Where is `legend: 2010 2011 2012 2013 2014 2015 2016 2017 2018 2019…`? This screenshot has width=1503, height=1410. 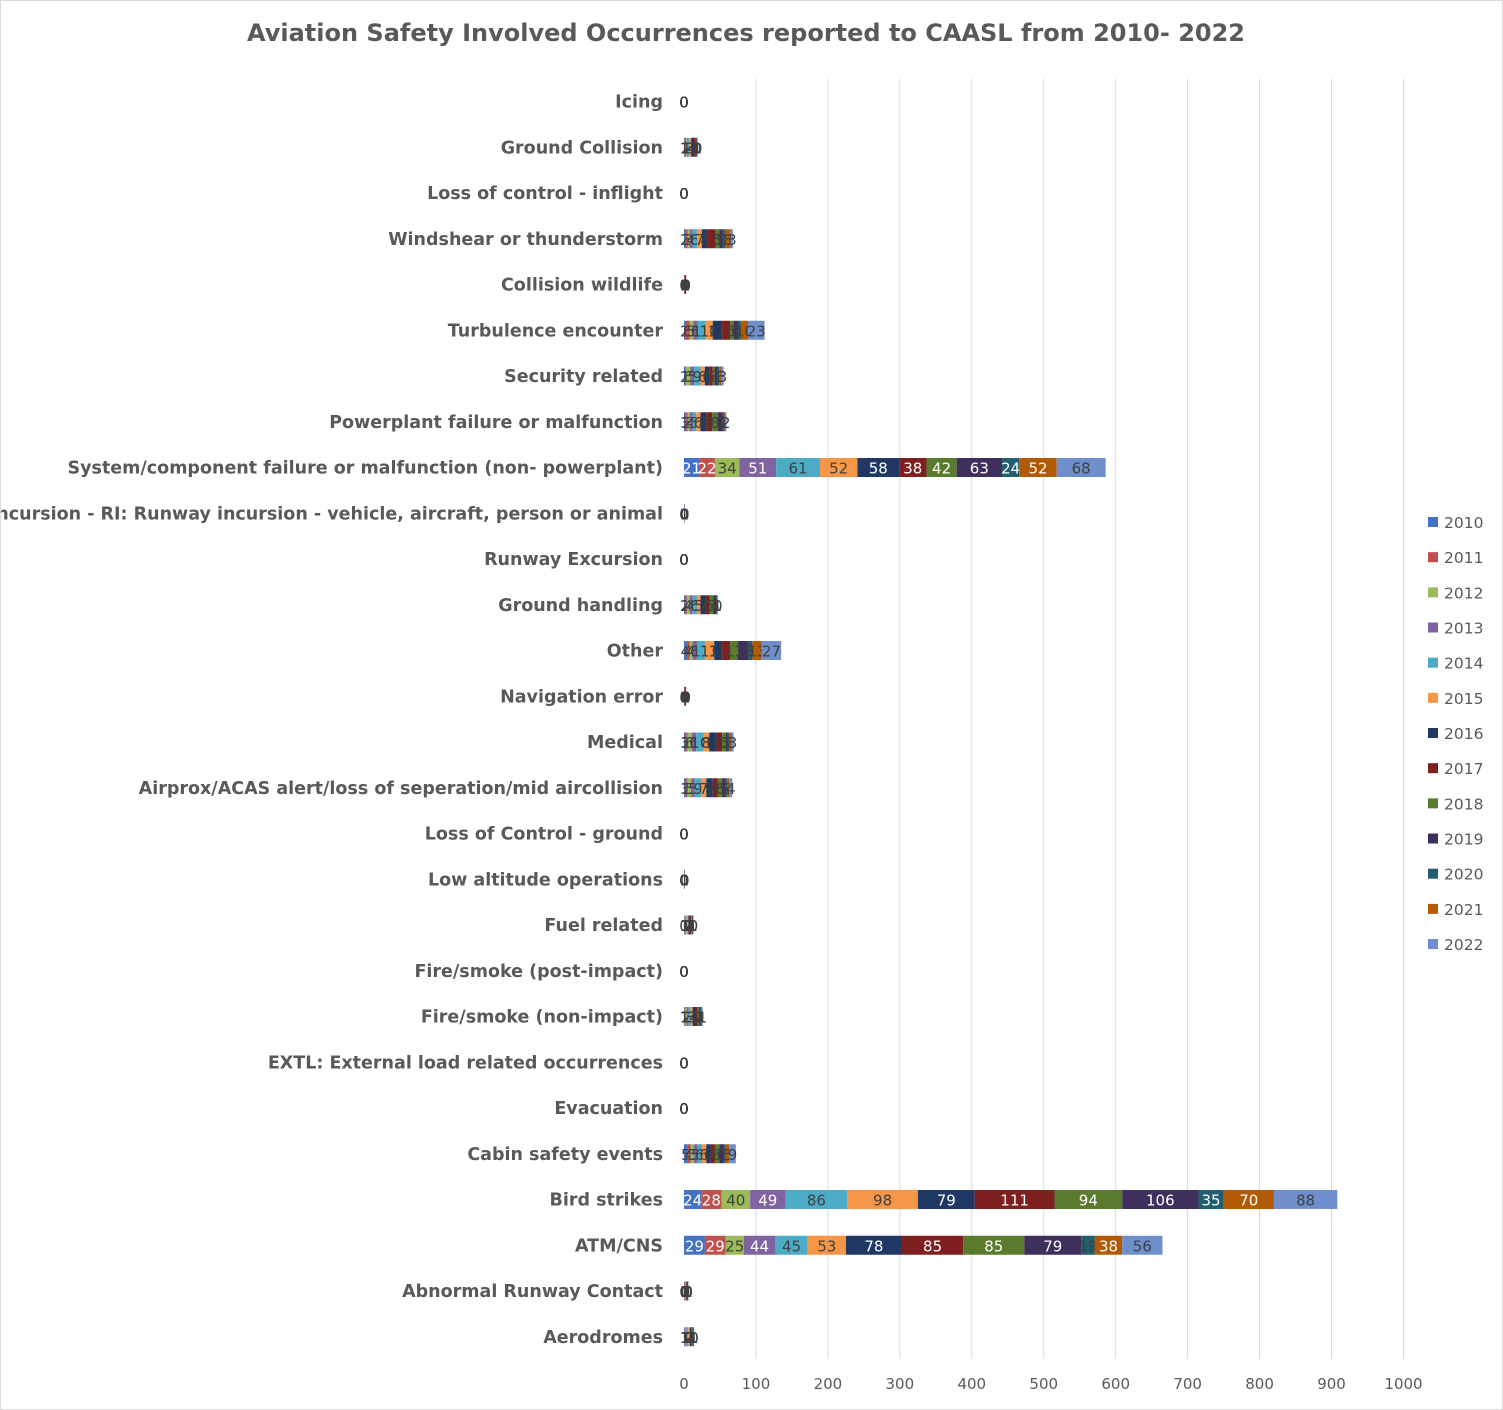
legend: 2010 2011 2012 2013 2014 2015 2016 2017 2018 2019… is located at coordinates (1455, 734).